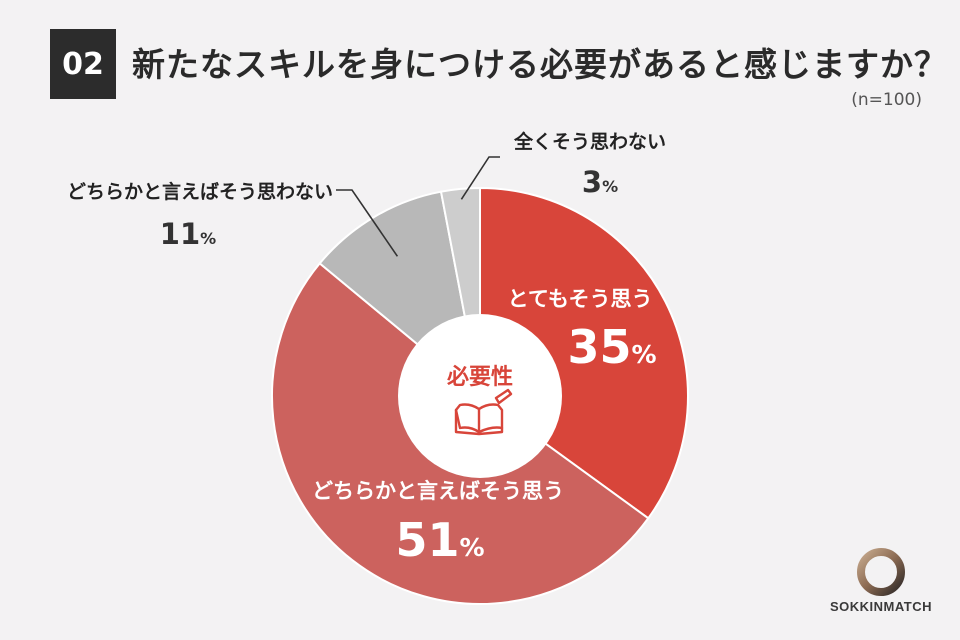  I want to click on leader-lines, so click(418, 206).